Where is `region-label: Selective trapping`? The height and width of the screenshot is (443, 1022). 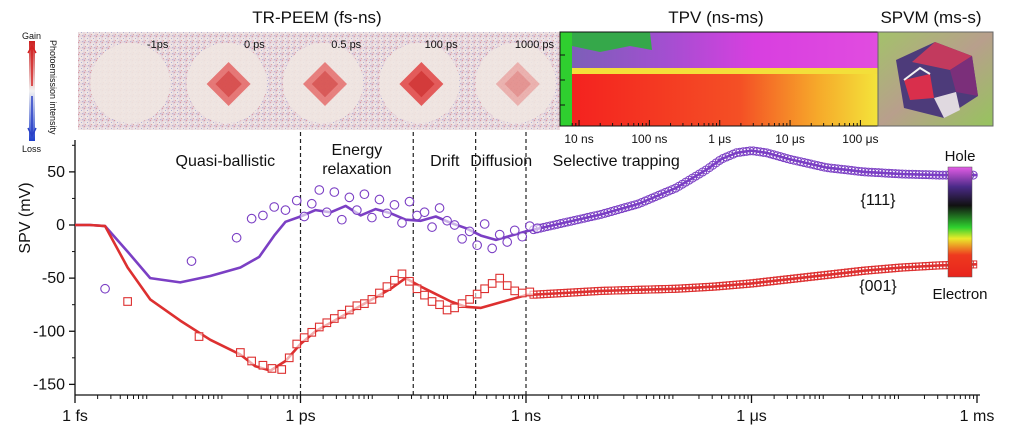 region-label: Selective trapping is located at coordinates (616, 161).